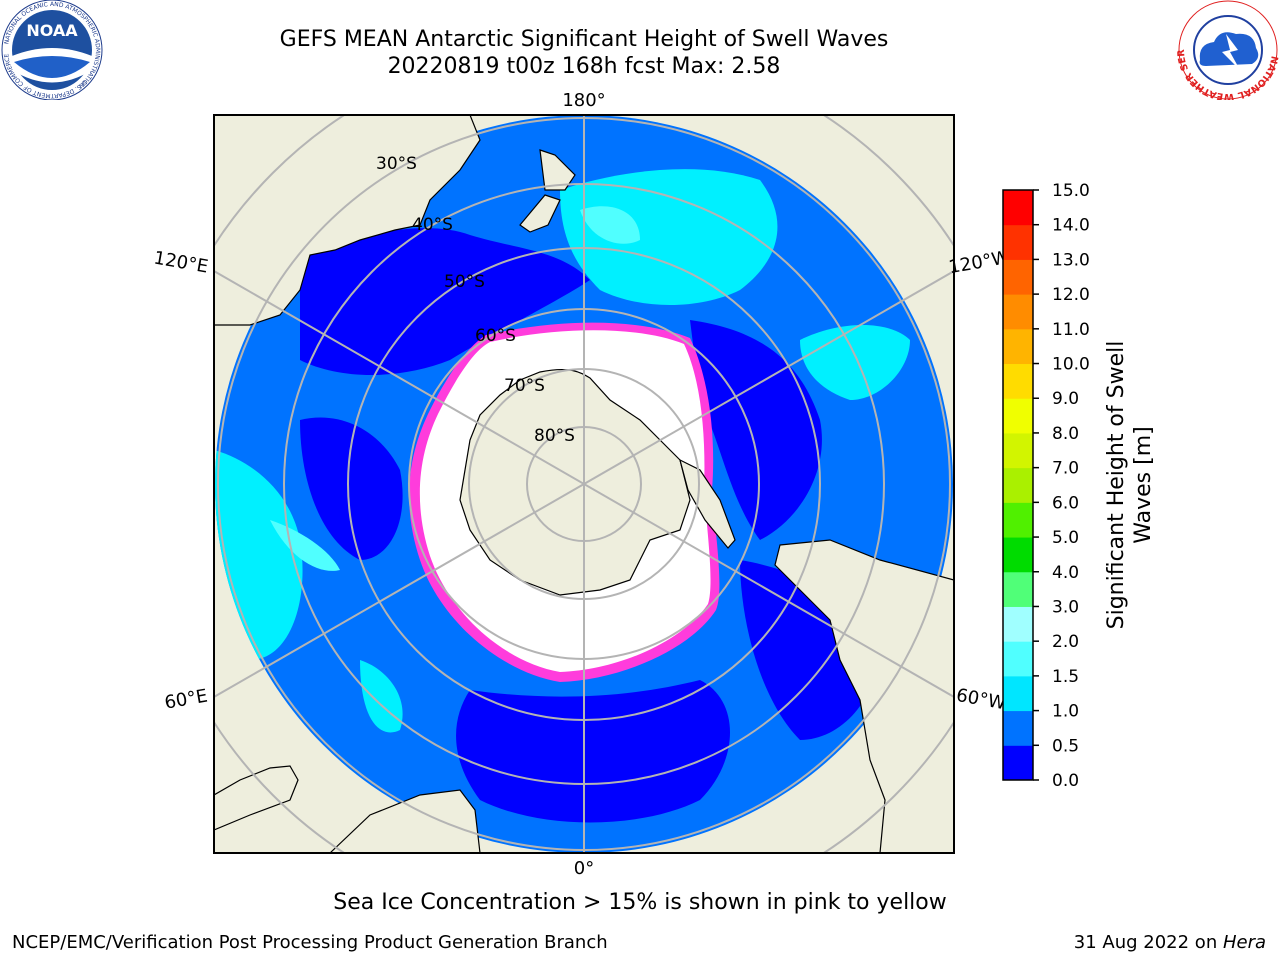 Image resolution: width=1280 pixels, height=960 pixels. What do you see at coordinates (432, 225) in the screenshot?
I see `lat-label-40s: 40°S` at bounding box center [432, 225].